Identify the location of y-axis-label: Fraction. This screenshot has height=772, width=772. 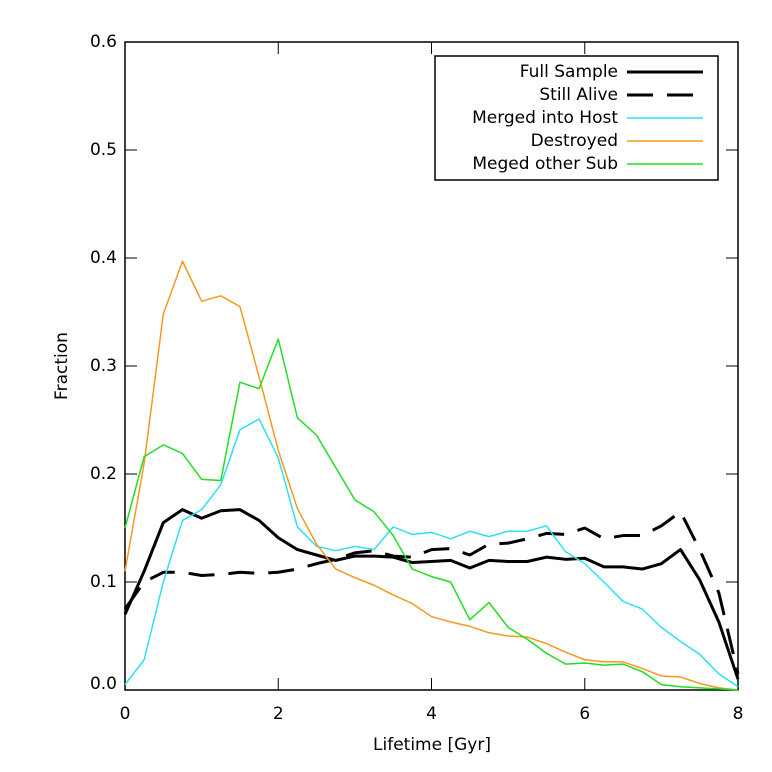
(62, 366).